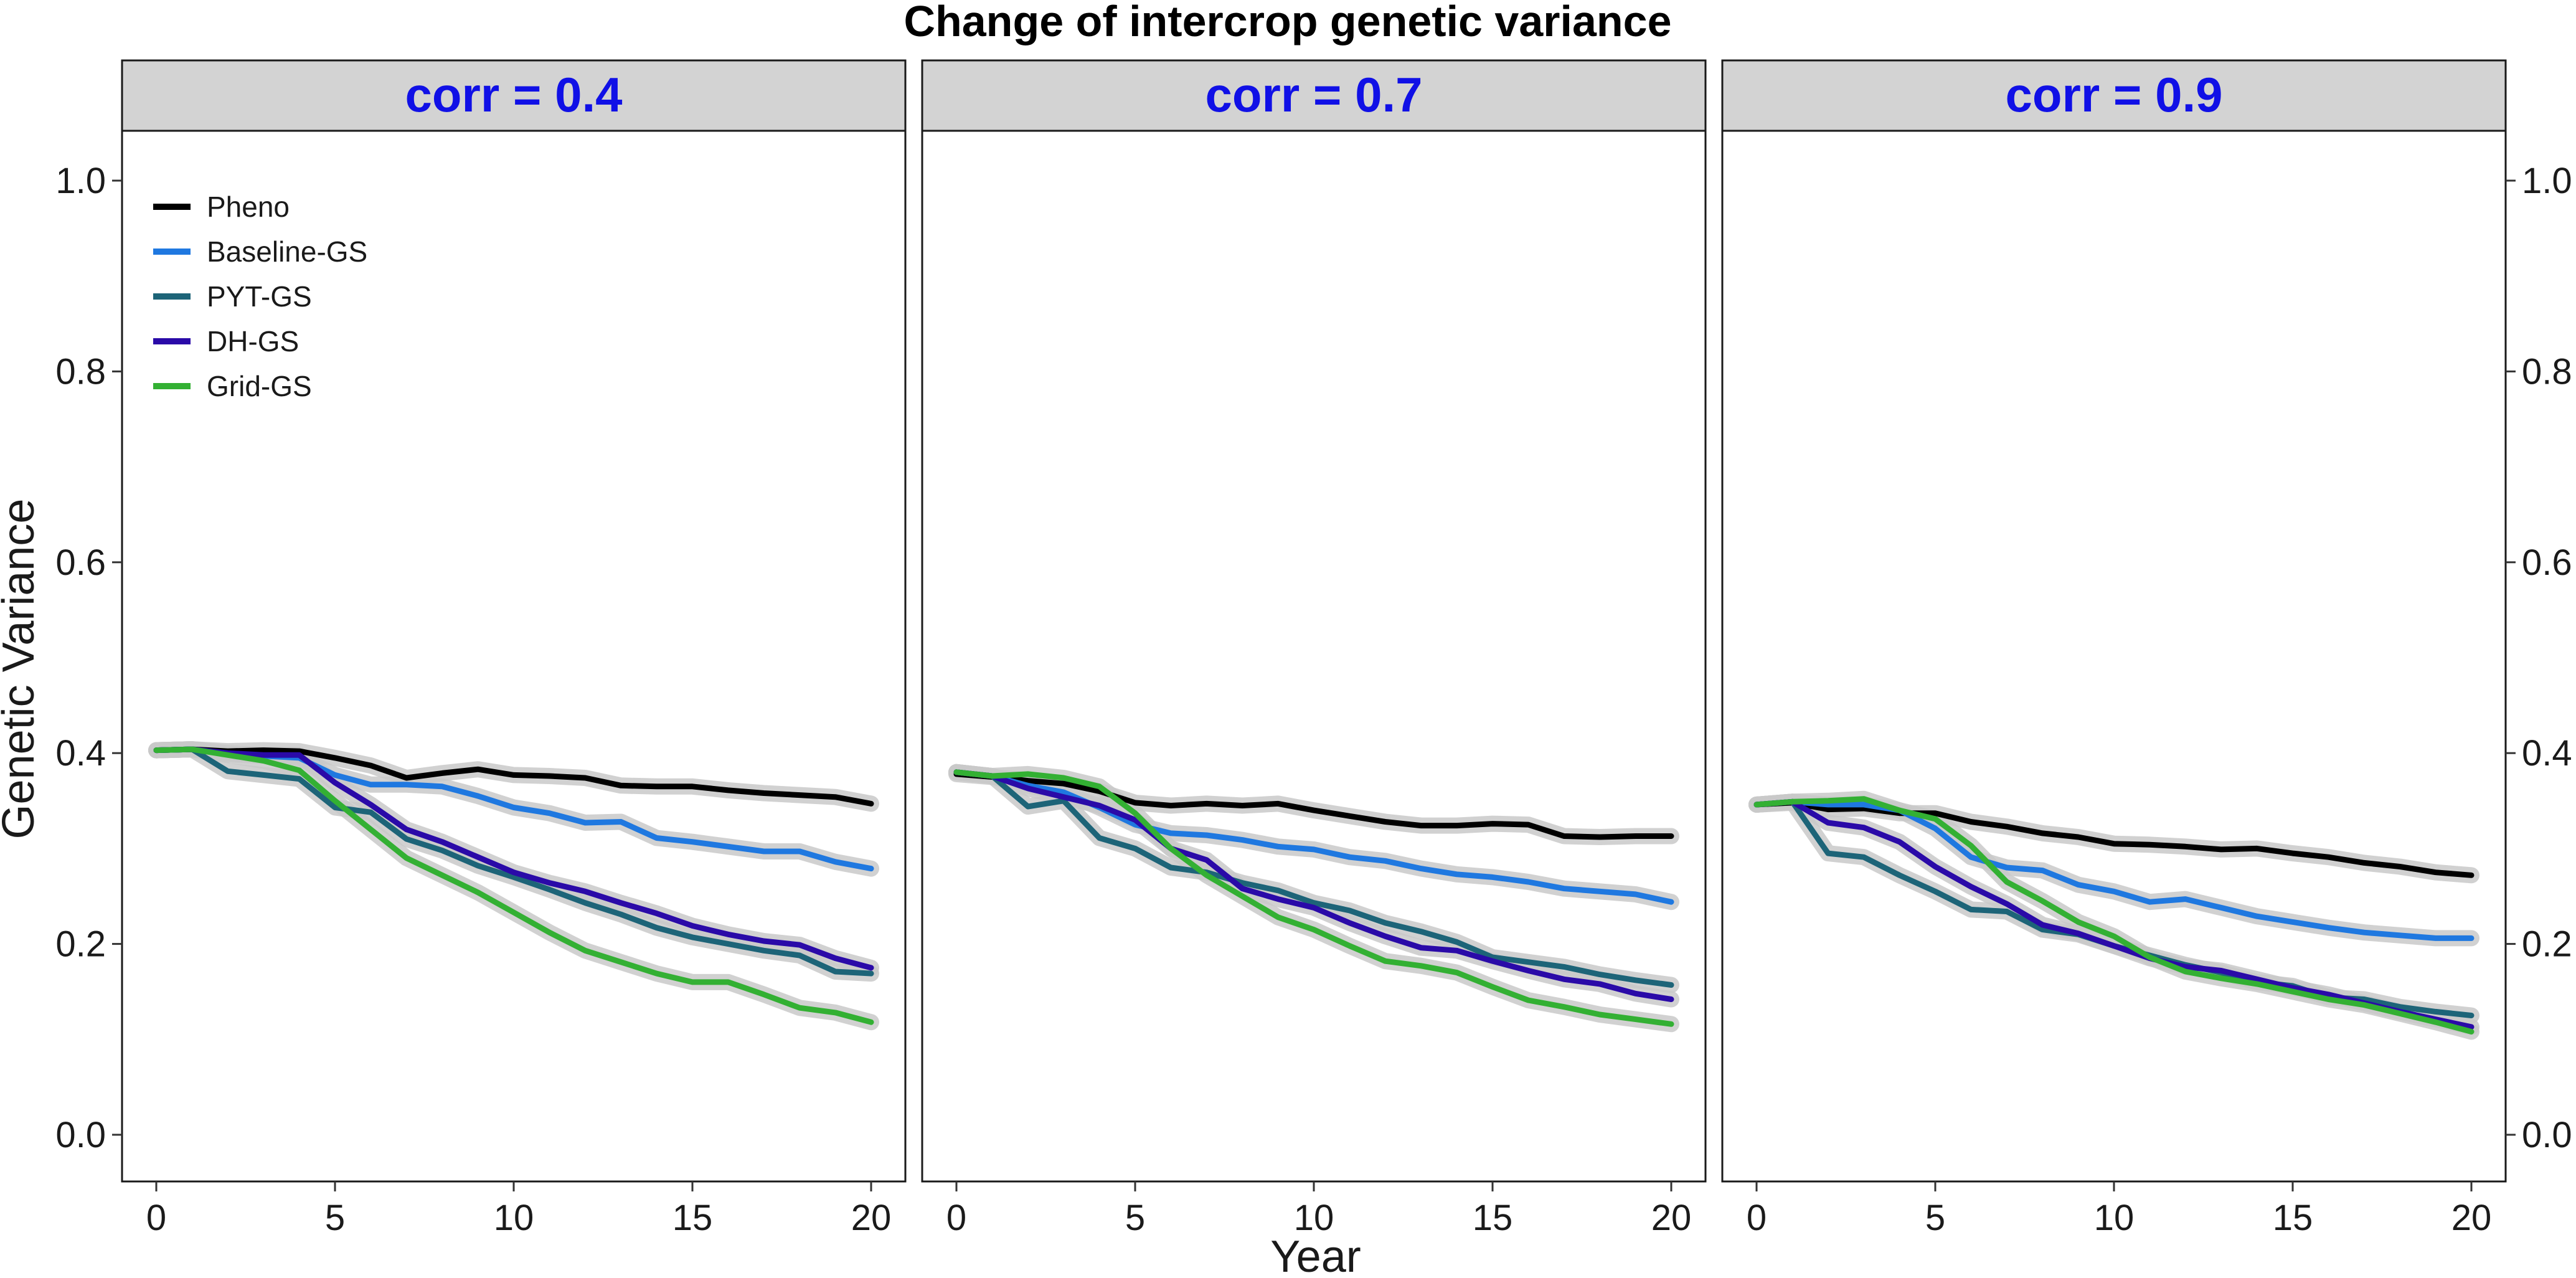  Describe the element at coordinates (2547, 753) in the screenshot. I see `y-tick-label-right: 0.4` at that location.